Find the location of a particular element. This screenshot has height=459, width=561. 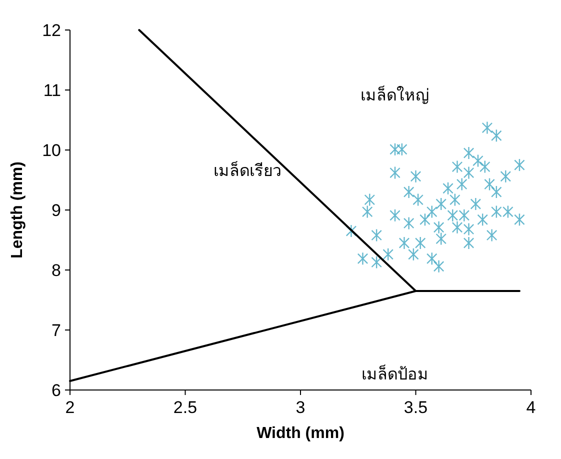

y-tick-label: 9 is located at coordinates (56, 210).